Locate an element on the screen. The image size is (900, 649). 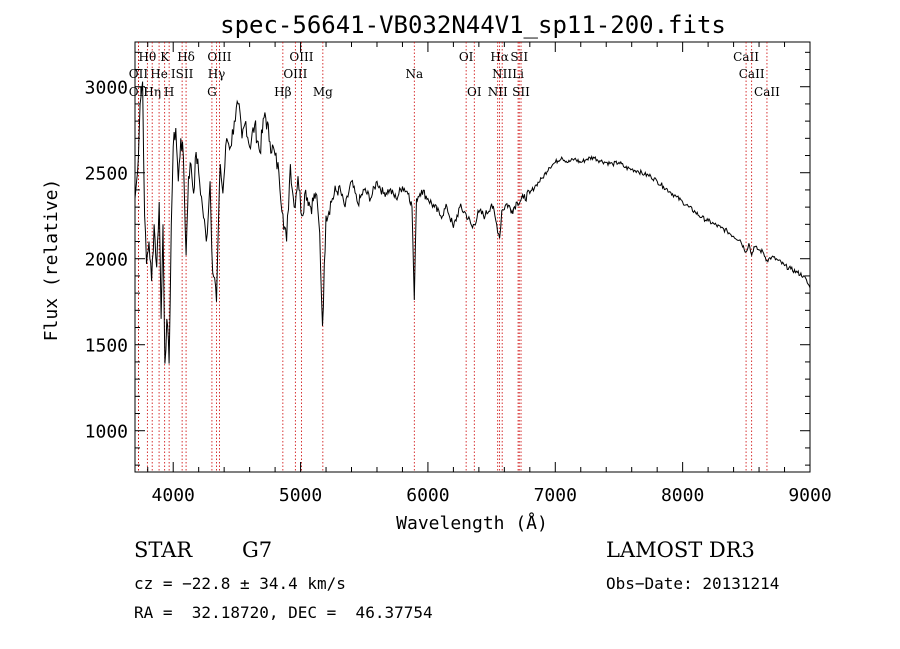
line-marker-label-14: Na is located at coordinates (414, 74).